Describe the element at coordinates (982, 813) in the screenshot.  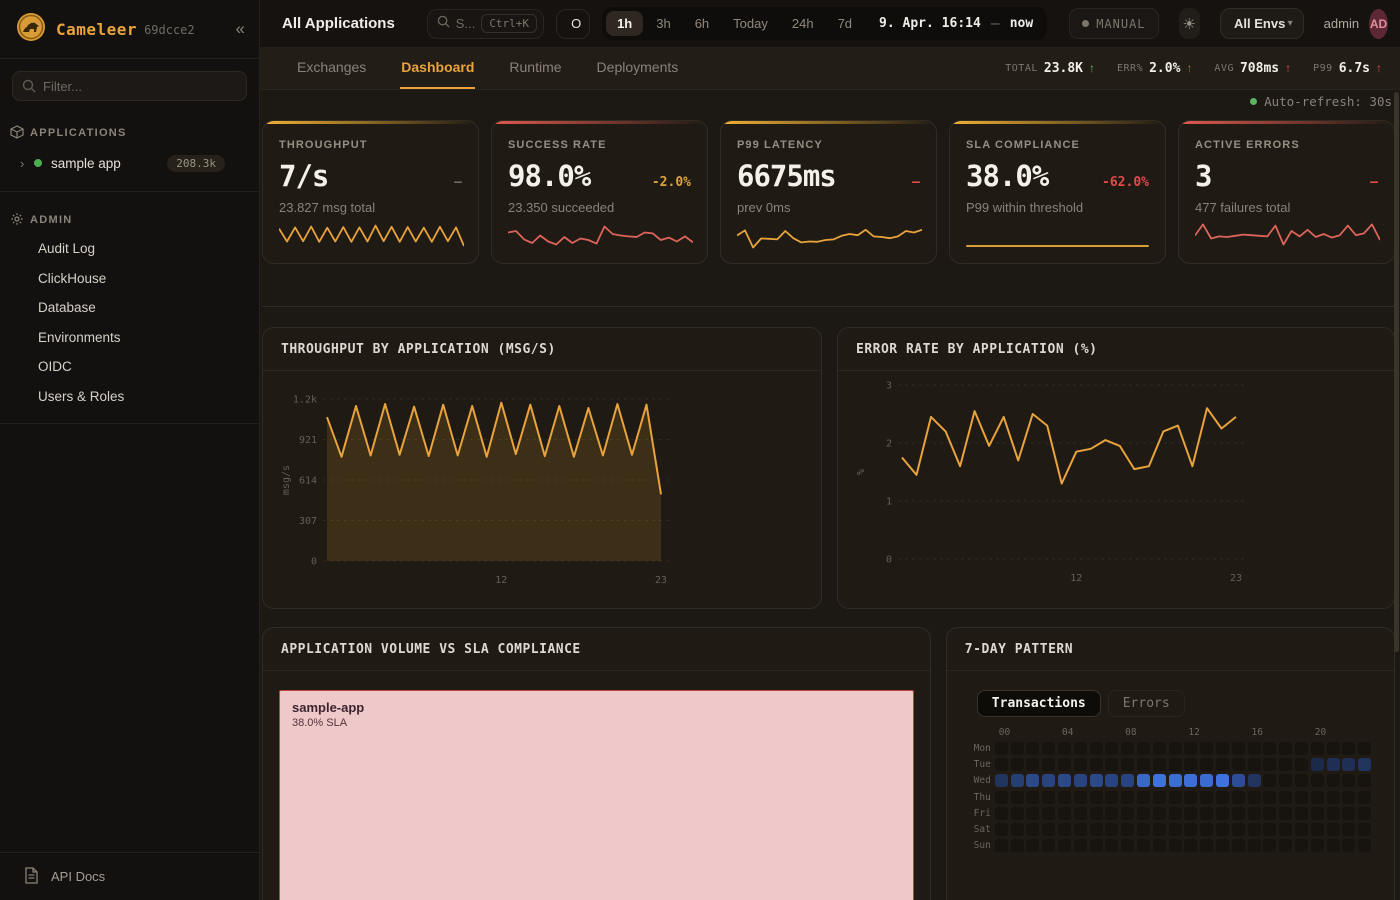
I see `heatmap-day-label: Fri` at that location.